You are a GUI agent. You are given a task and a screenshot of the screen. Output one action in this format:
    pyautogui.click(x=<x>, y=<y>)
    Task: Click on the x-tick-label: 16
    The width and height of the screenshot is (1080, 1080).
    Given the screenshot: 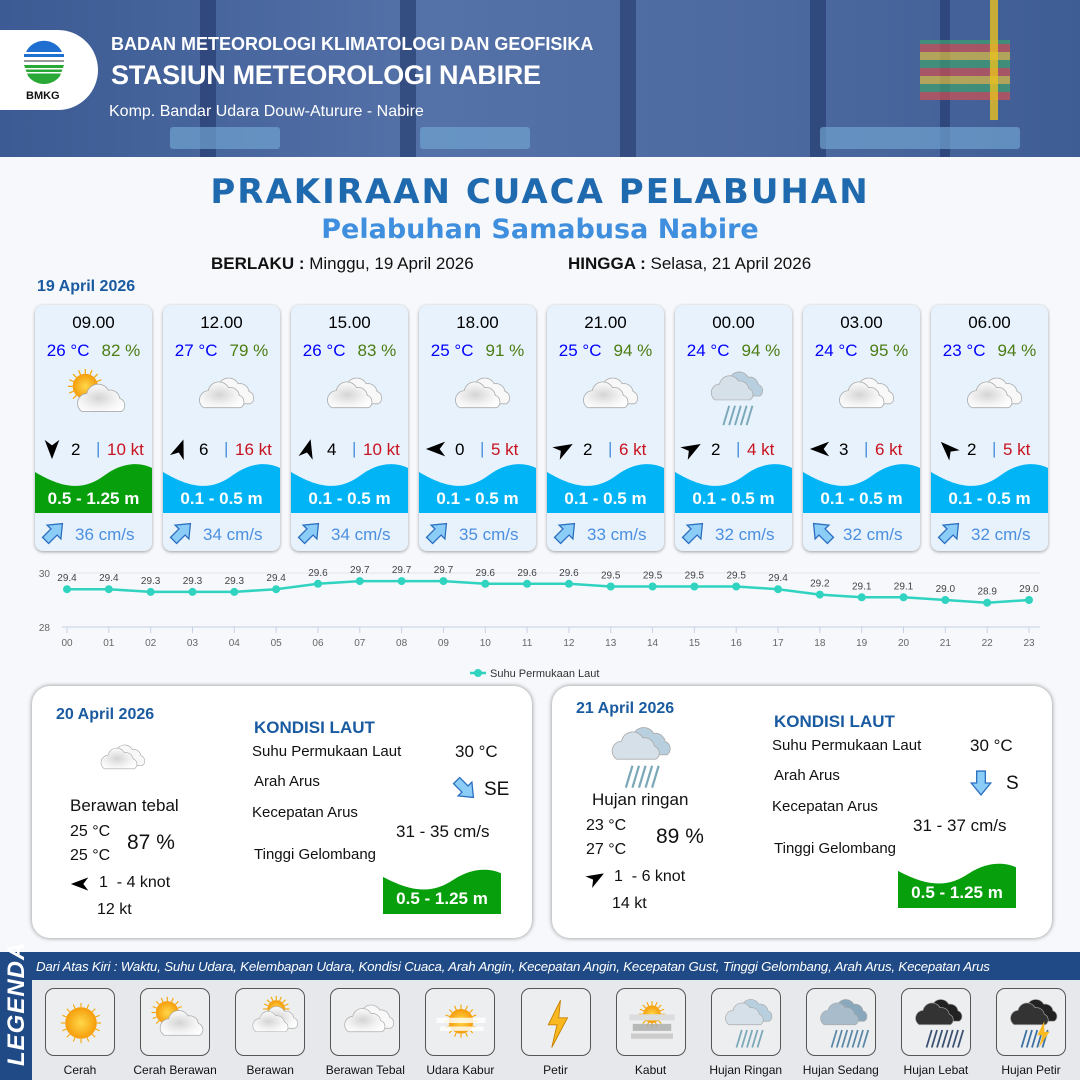 What is the action you would take?
    pyautogui.click(x=737, y=643)
    